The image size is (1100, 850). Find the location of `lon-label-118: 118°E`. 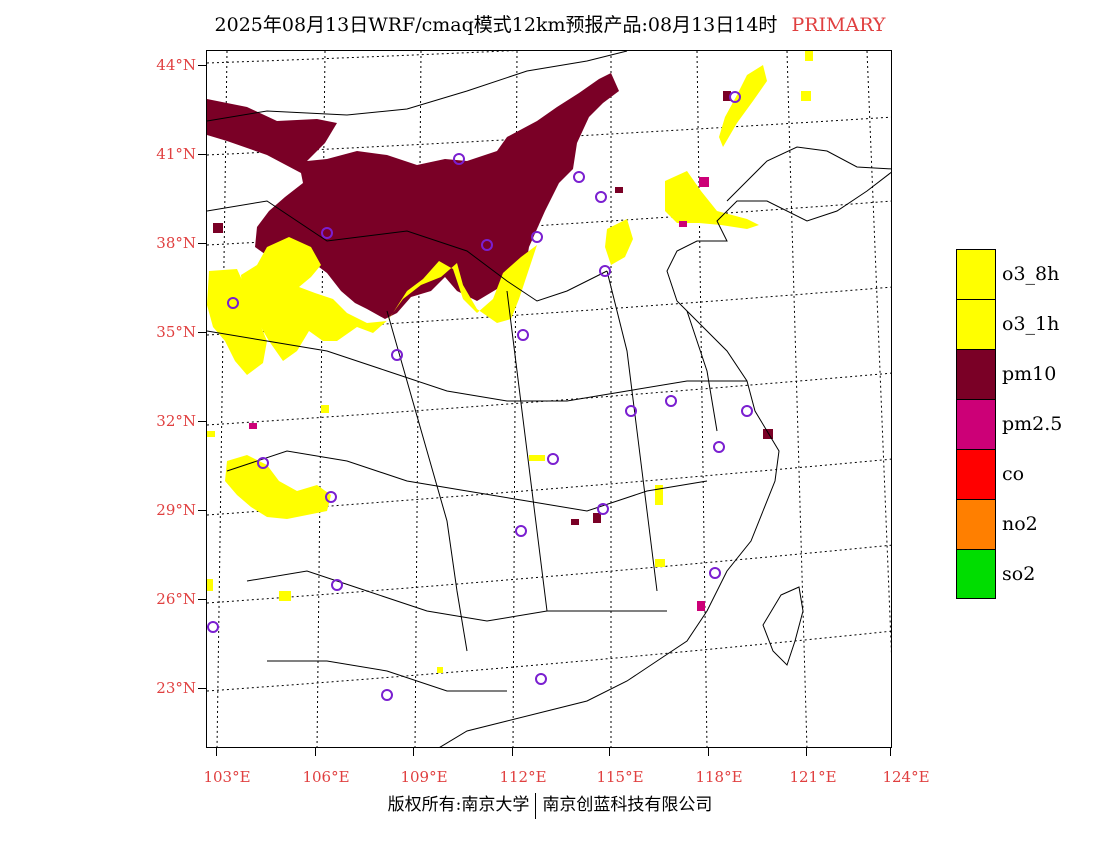

lon-label-118: 118°E is located at coordinates (719, 777).